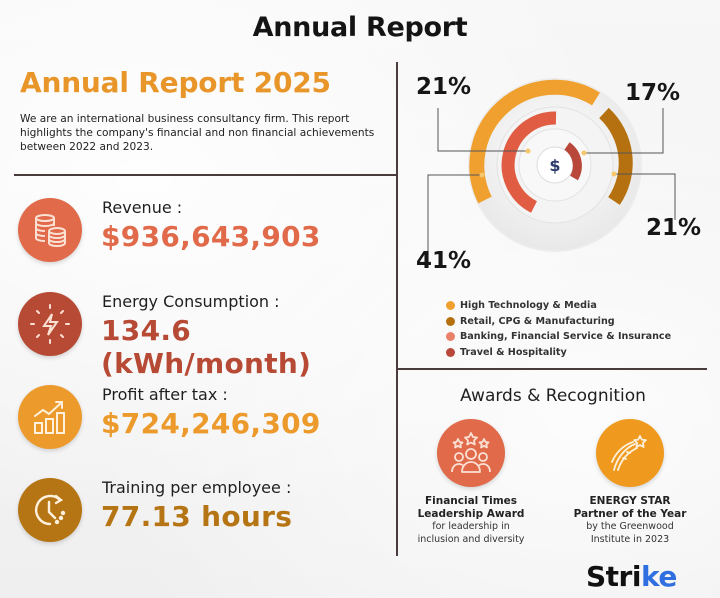  I want to click on metric-label: Profit after tax :, so click(165, 394).